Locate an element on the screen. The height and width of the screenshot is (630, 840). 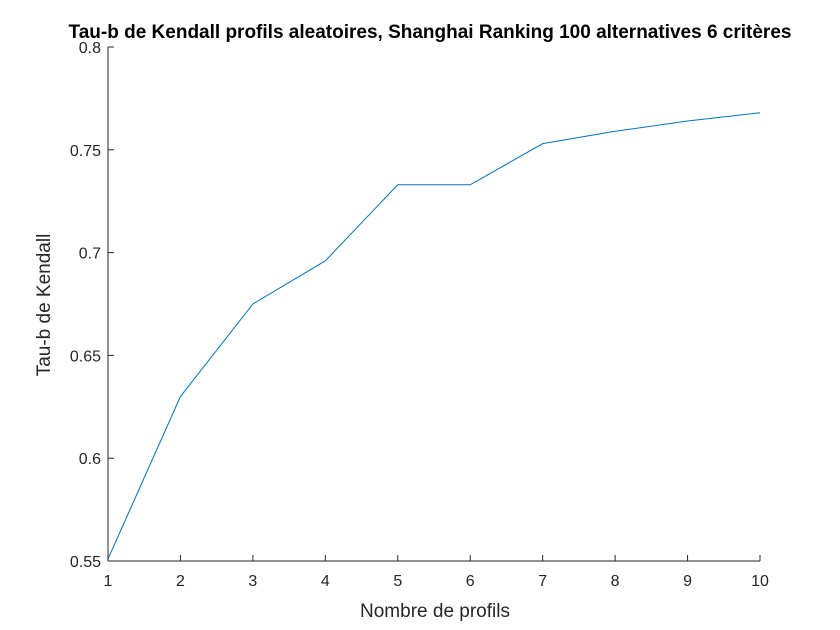
y-axis-label: Tau-b de Kendall is located at coordinates (44, 305).